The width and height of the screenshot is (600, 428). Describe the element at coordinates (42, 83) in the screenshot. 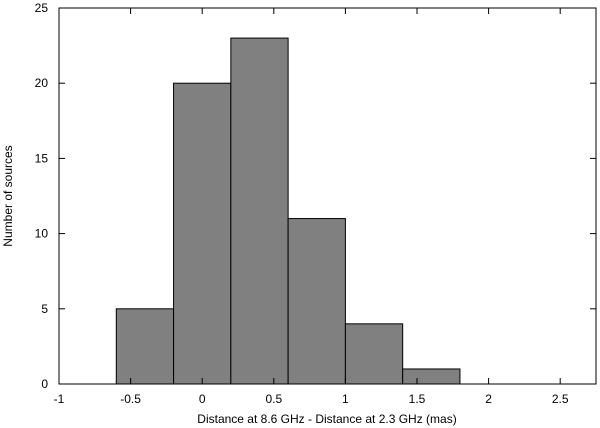

I see `y-tick-label: 20` at that location.